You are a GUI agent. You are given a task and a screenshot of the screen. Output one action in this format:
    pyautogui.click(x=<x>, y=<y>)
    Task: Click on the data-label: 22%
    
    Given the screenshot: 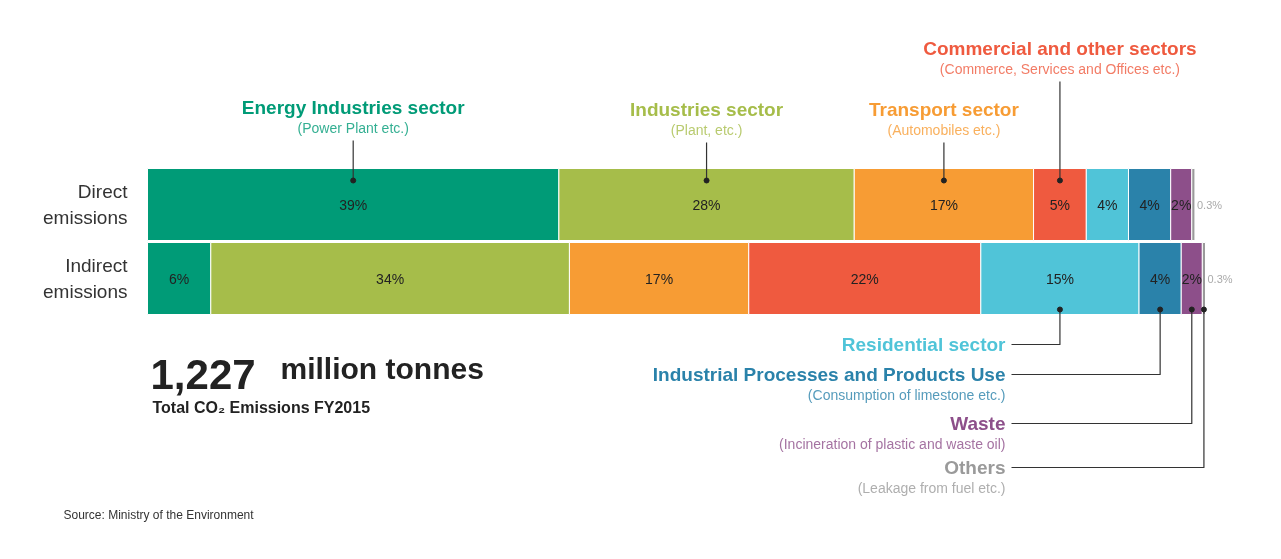 What is the action you would take?
    pyautogui.click(x=864, y=278)
    